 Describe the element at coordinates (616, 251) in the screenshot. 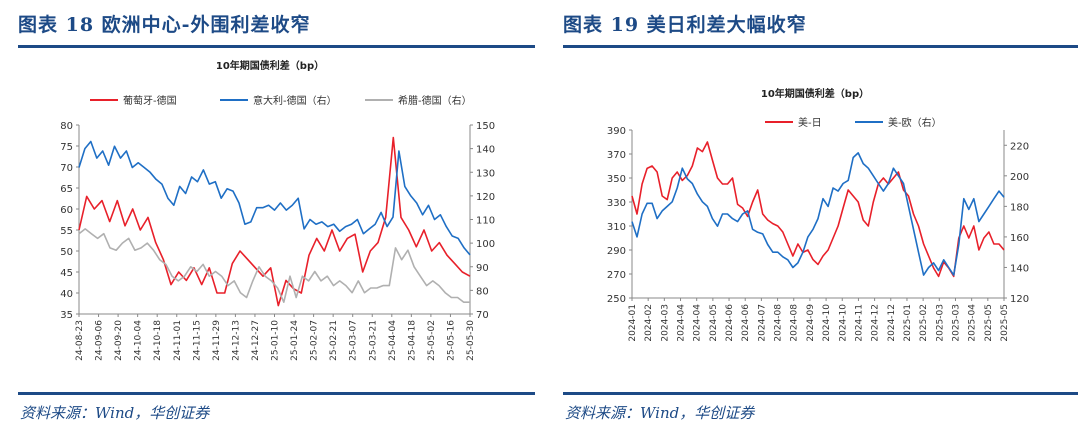

I see `left-tick-label: 290` at that location.